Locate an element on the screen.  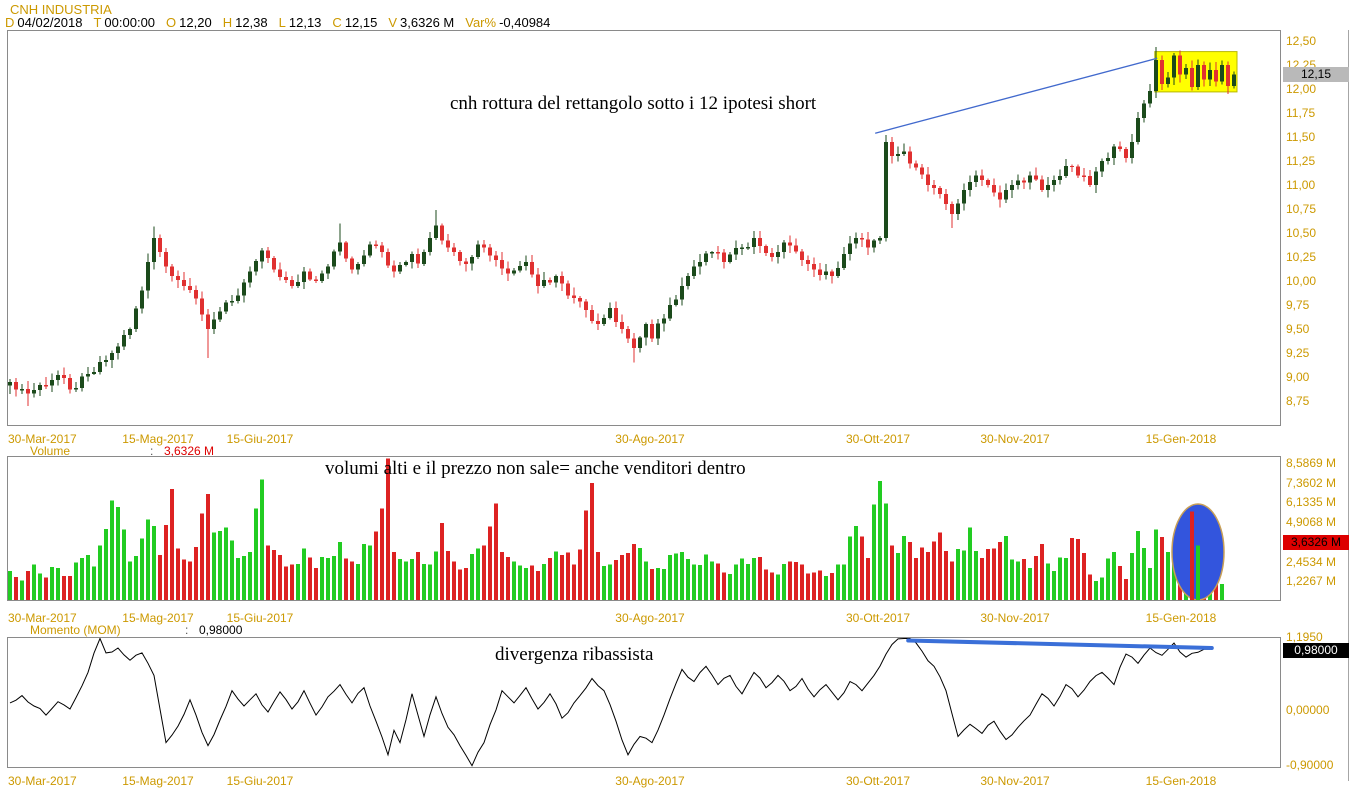
axis-tick-label: 1,1950 is located at coordinates (1304, 637).